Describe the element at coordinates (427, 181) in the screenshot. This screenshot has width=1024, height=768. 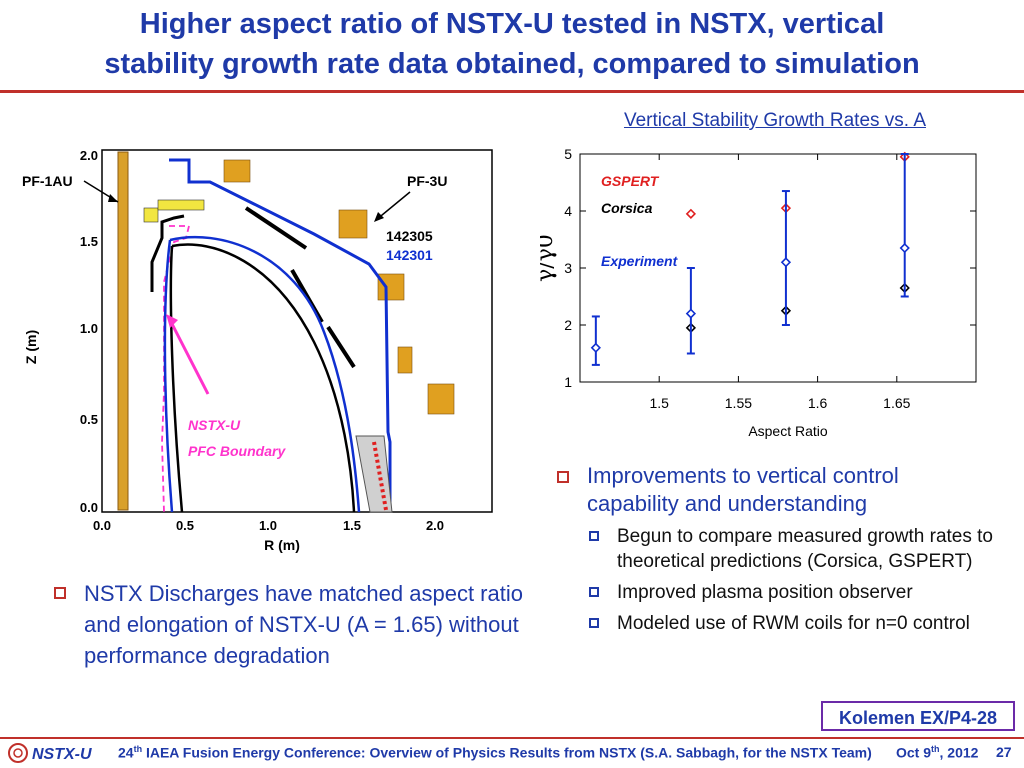
I see `label-pf3u: PF-3U` at that location.